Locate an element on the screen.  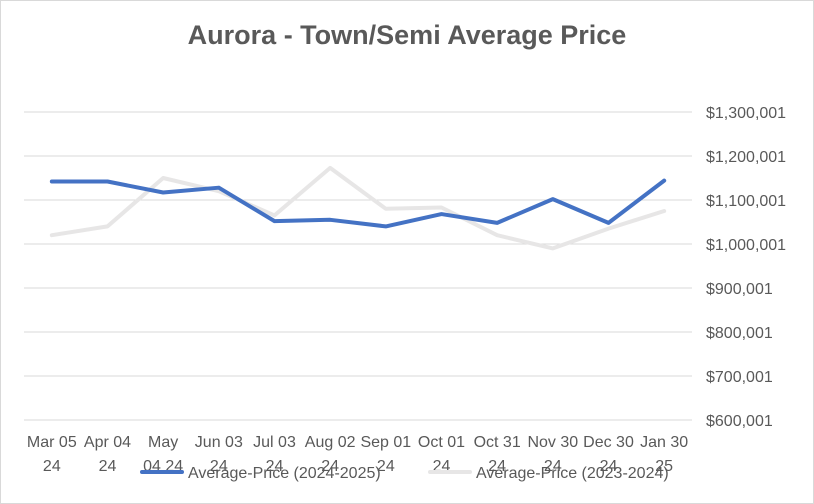
x-tick-label: Mar 05 24 is located at coordinates (52, 454).